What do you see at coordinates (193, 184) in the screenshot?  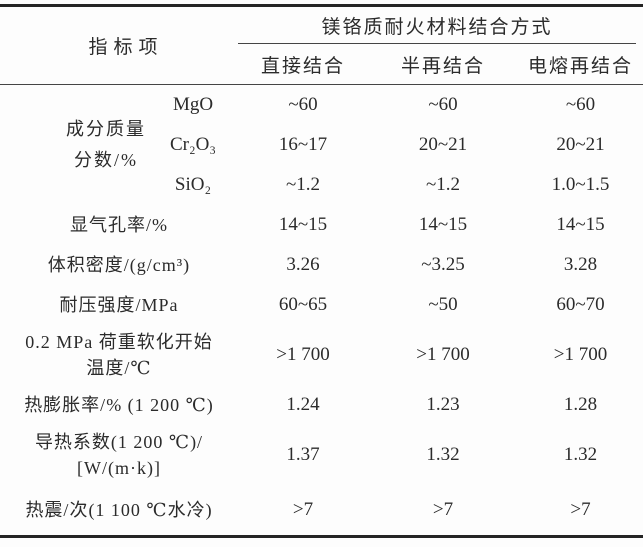 I see `formula-sio2: SiO₂` at bounding box center [193, 184].